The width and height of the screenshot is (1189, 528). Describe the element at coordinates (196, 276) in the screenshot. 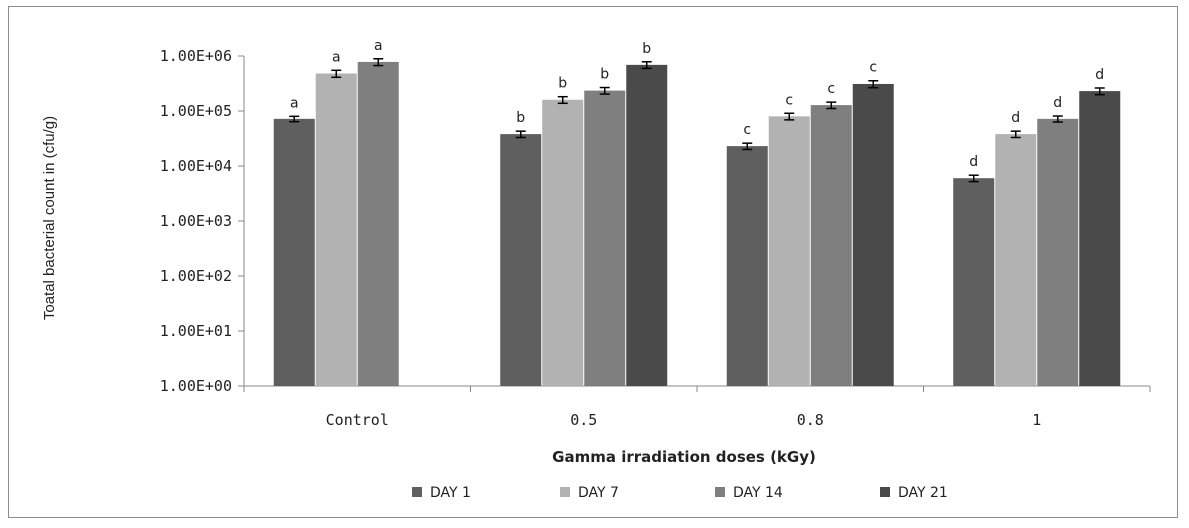

I see `y-tick-label: 1.00E+02` at that location.